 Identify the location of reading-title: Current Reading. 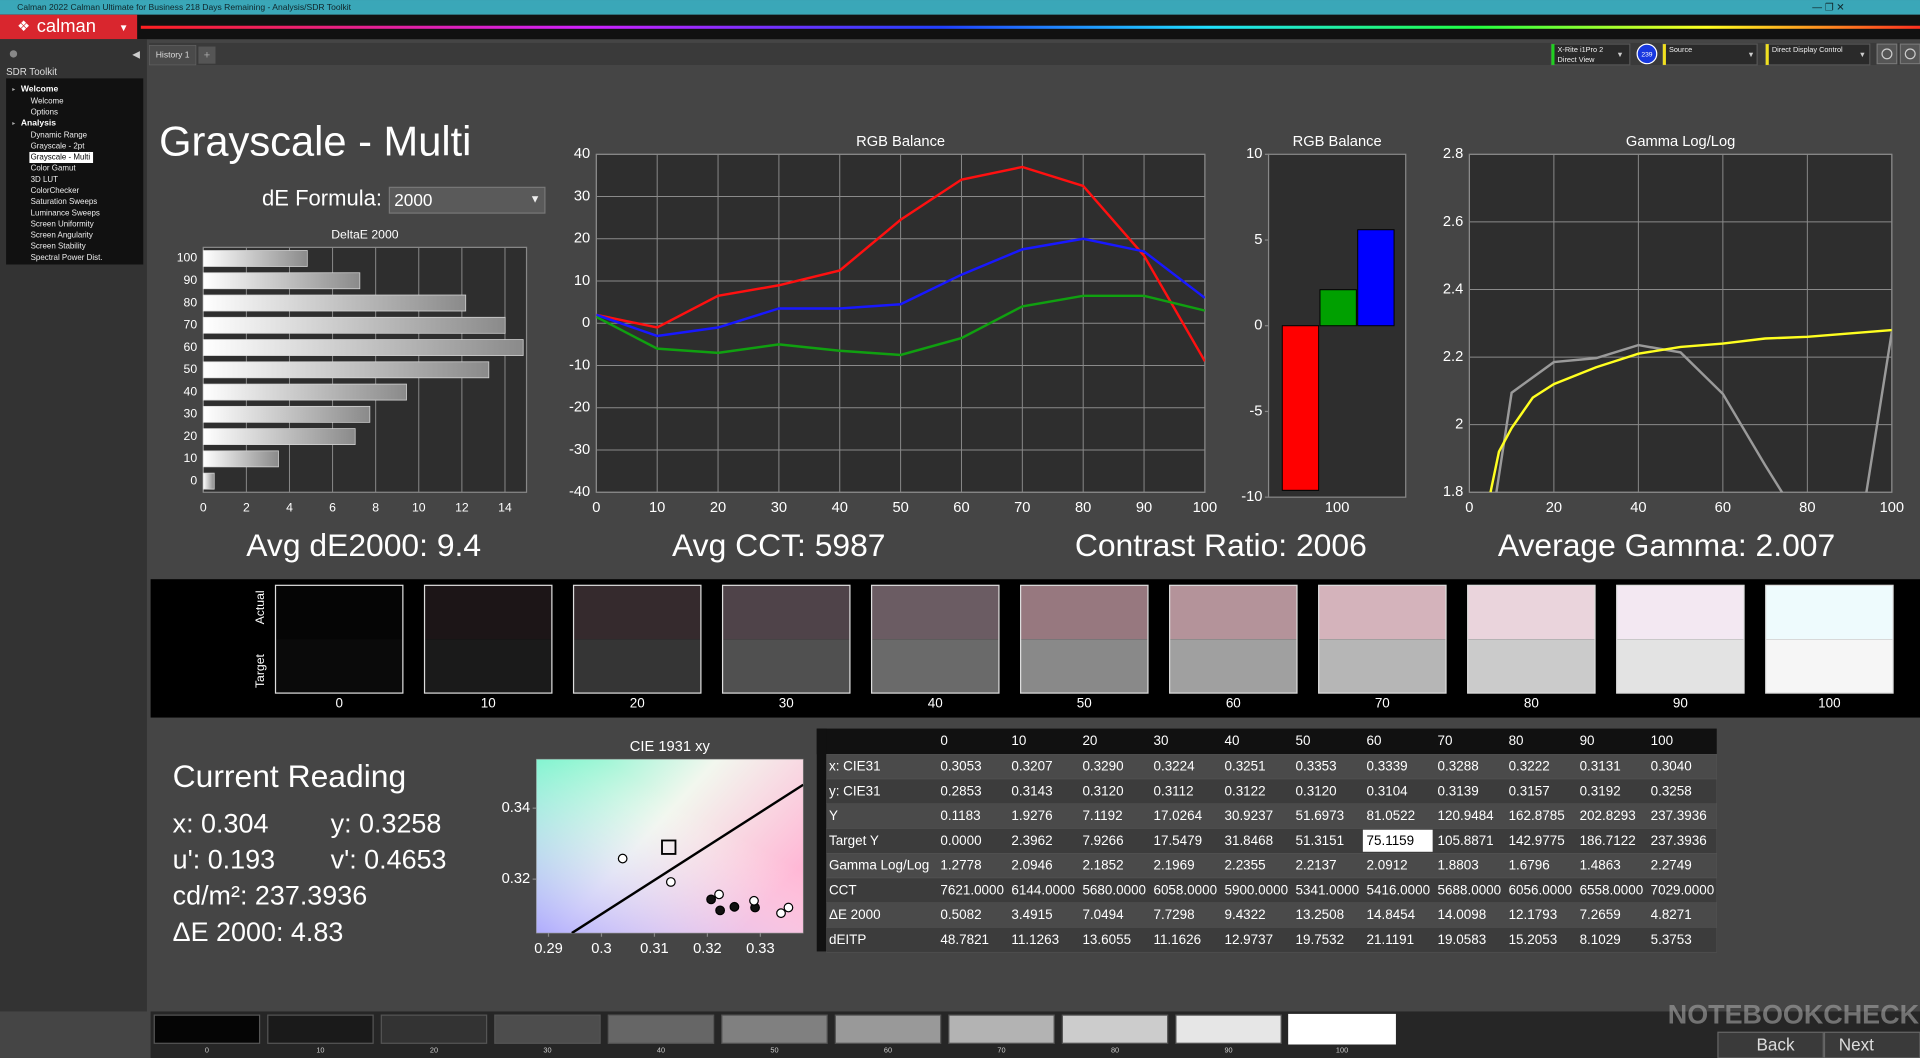
(290, 776).